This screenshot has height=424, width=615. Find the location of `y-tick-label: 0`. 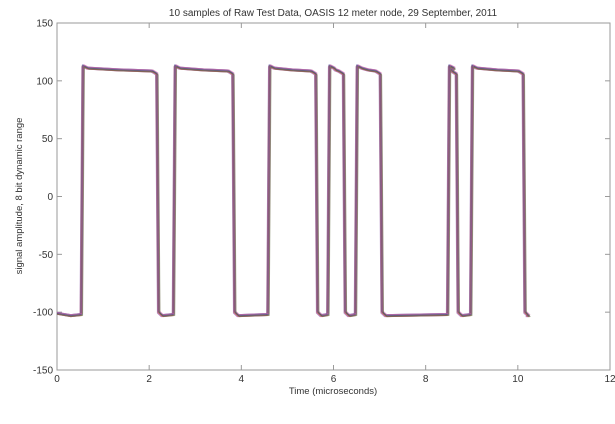

y-tick-label: 0 is located at coordinates (50, 197).